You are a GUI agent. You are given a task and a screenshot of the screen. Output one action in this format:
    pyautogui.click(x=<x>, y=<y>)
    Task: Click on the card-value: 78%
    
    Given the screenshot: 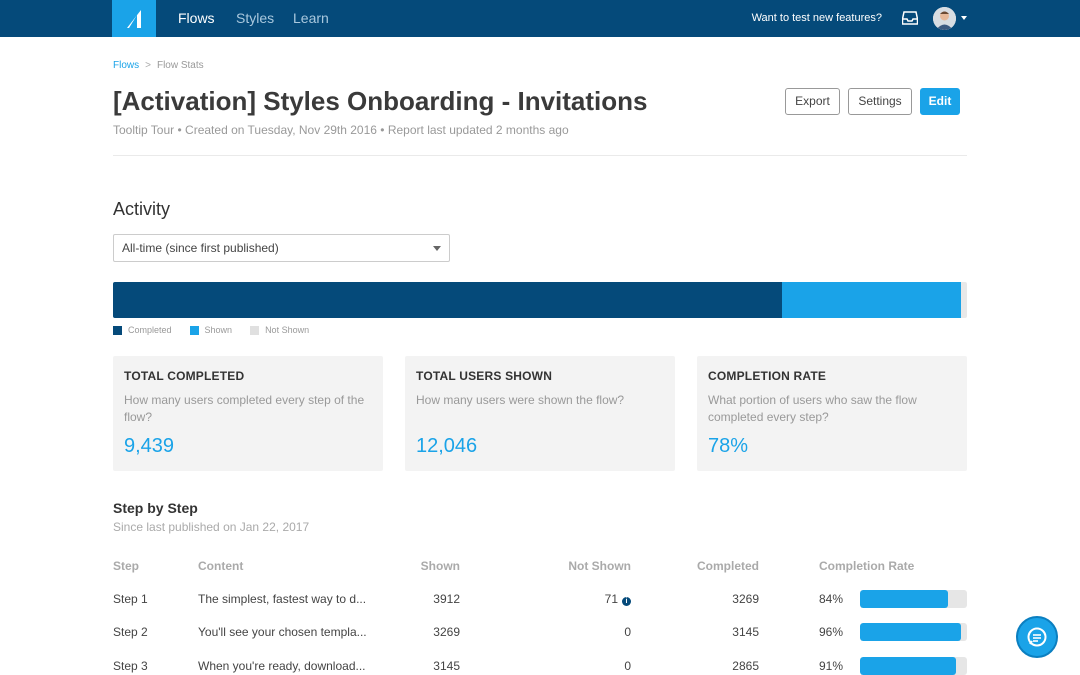 What is the action you would take?
    pyautogui.click(x=728, y=446)
    